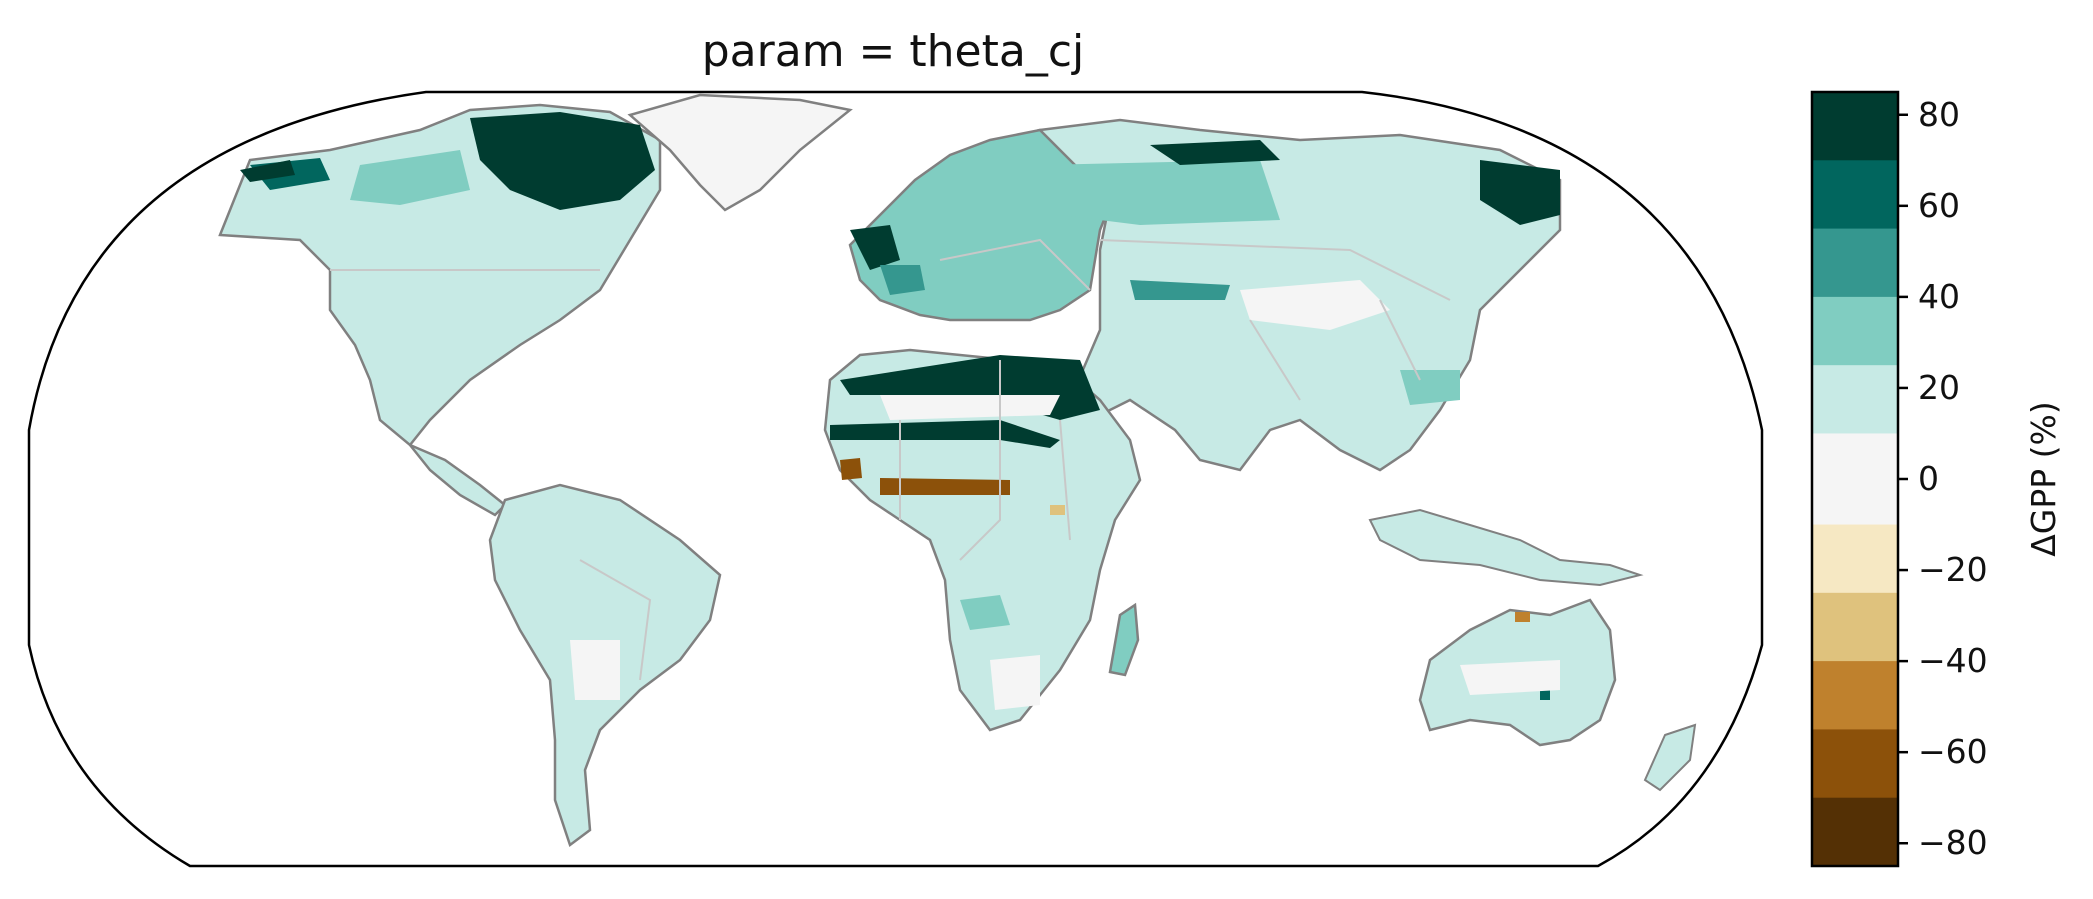 The width and height of the screenshot is (2093, 899). Describe the element at coordinates (1939, 205) in the screenshot. I see `colorbar-tick-label: 60` at that location.